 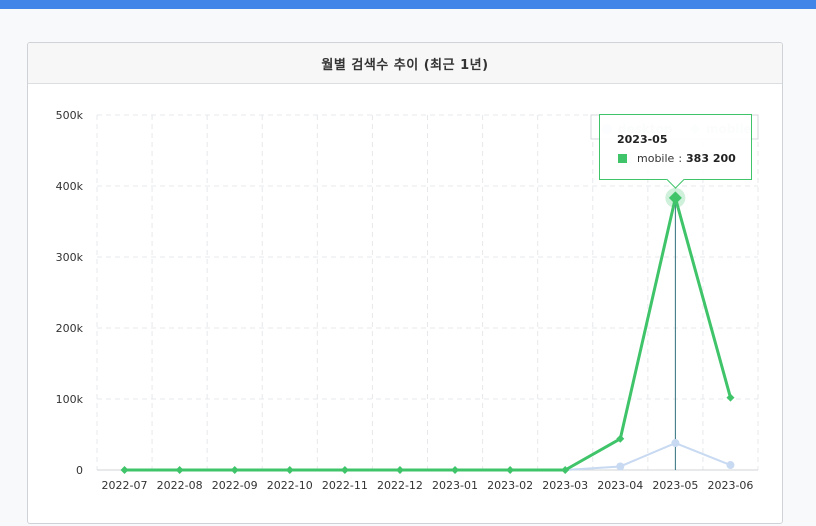 What do you see at coordinates (642, 139) in the screenshot?
I see `tooltip-title: 2023-05` at bounding box center [642, 139].